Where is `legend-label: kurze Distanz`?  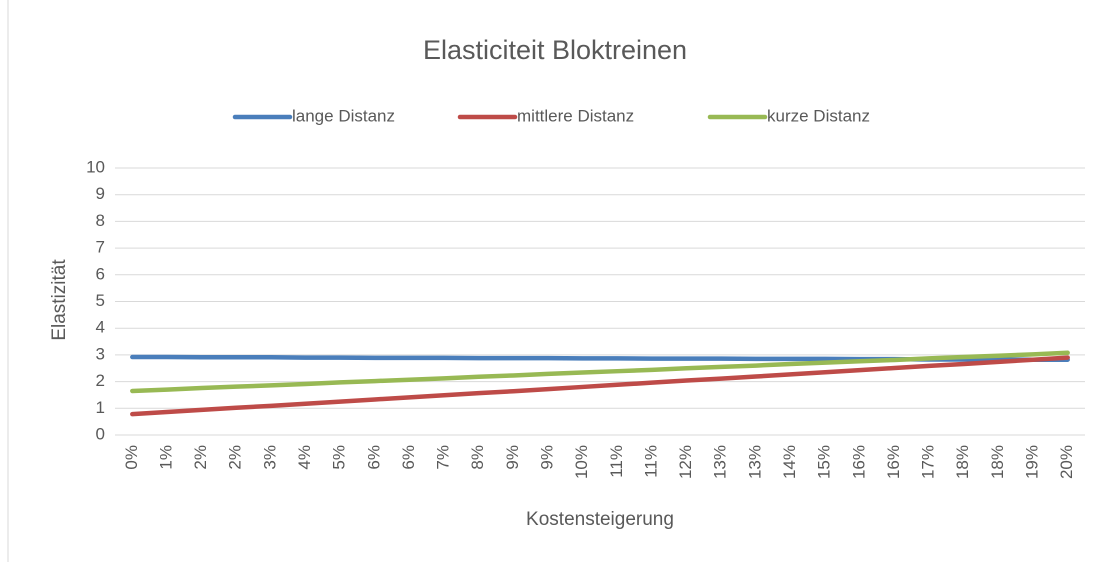
legend-label: kurze Distanz is located at coordinates (818, 115).